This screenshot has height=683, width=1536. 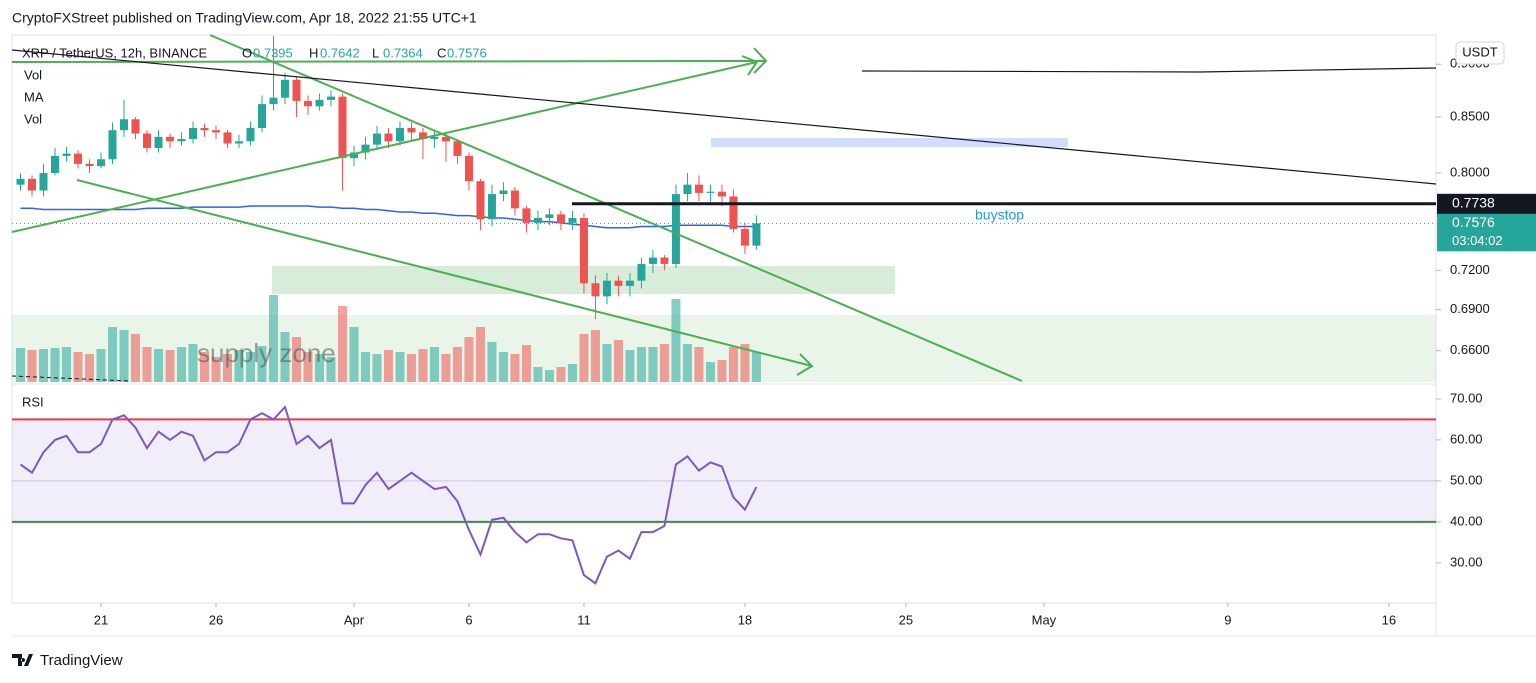 What do you see at coordinates (1470, 171) in the screenshot?
I see `y-tick-label: 0.8000` at bounding box center [1470, 171].